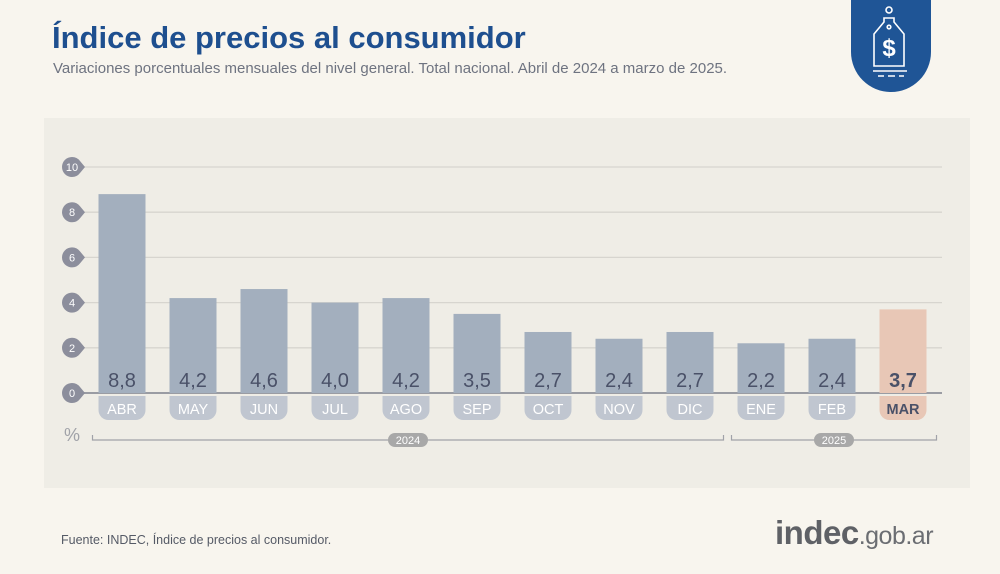 The image size is (1000, 574). What do you see at coordinates (854, 532) in the screenshot?
I see `indec-logo: indec.gob.ar` at bounding box center [854, 532].